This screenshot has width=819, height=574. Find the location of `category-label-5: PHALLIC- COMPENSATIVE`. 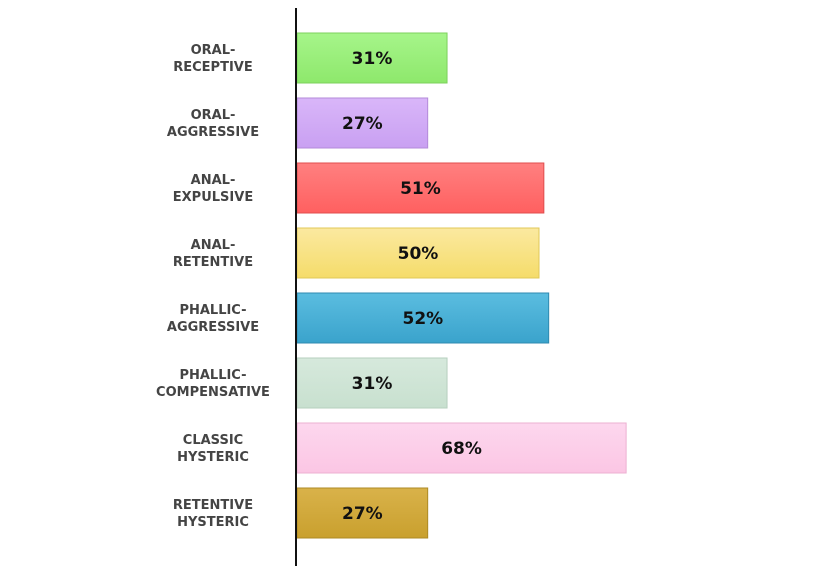

category-label-5: PHALLIC- COMPENSATIVE is located at coordinates (213, 384).